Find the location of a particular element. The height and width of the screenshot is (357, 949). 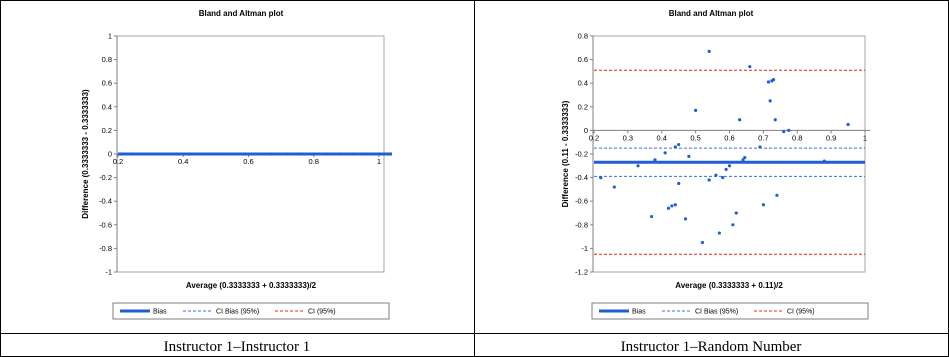

caption-left: Instructor 1–Instructor 1 is located at coordinates (237, 347).